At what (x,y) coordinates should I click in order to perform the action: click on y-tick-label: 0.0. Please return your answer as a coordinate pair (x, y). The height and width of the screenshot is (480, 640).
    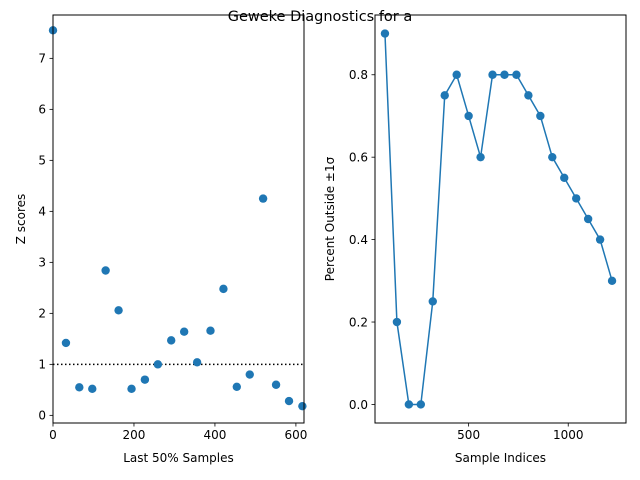
    Looking at the image, I should click on (358, 405).